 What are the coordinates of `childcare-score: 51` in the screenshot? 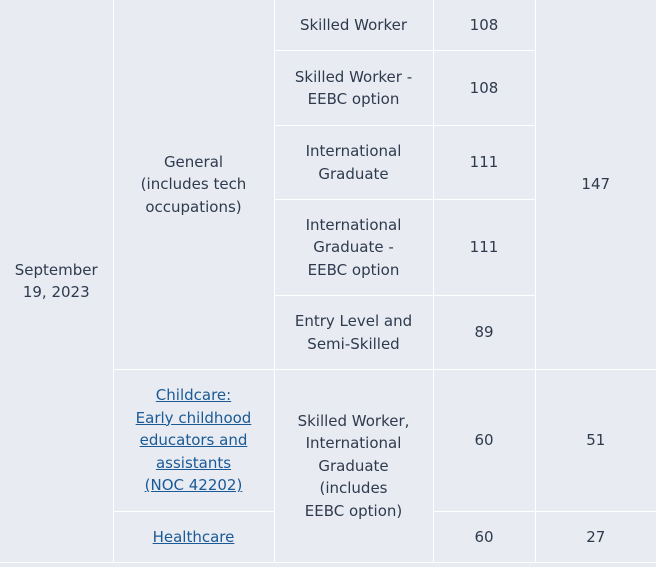 It's located at (596, 440).